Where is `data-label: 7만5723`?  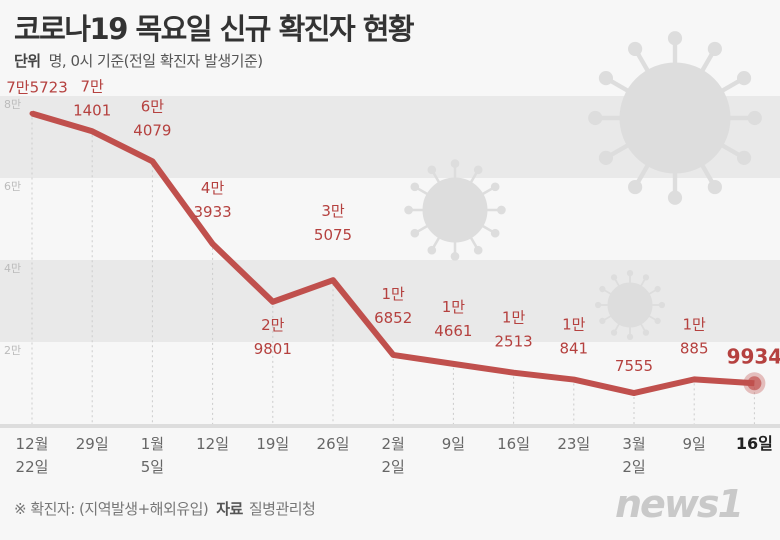 data-label: 7만5723 is located at coordinates (37, 88).